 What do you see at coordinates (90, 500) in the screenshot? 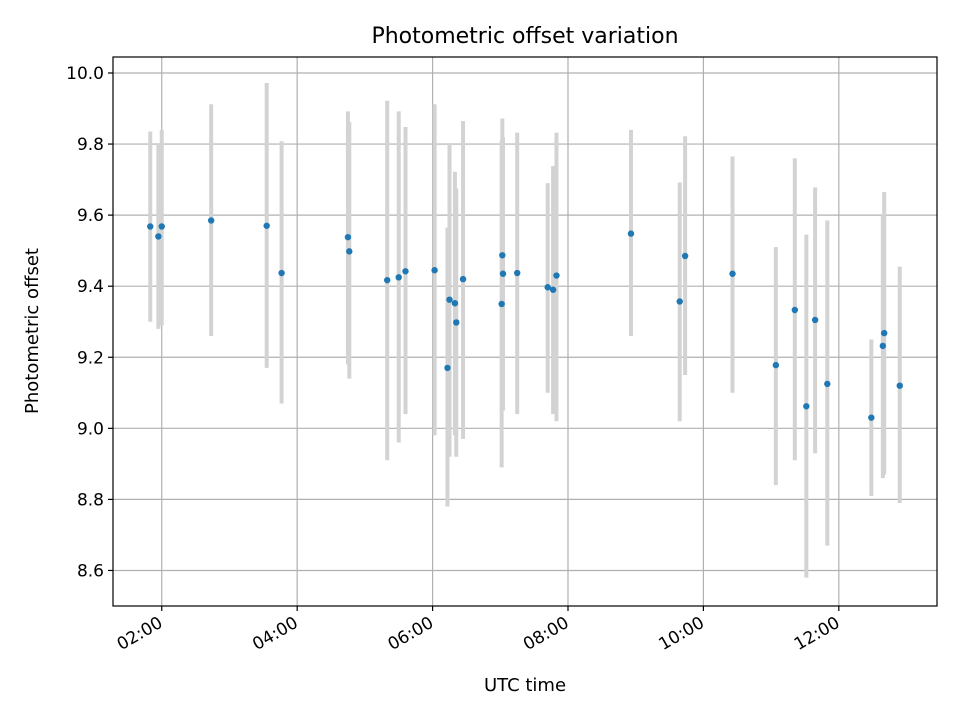
I see `y-tick-label: 8.8` at bounding box center [90, 500].